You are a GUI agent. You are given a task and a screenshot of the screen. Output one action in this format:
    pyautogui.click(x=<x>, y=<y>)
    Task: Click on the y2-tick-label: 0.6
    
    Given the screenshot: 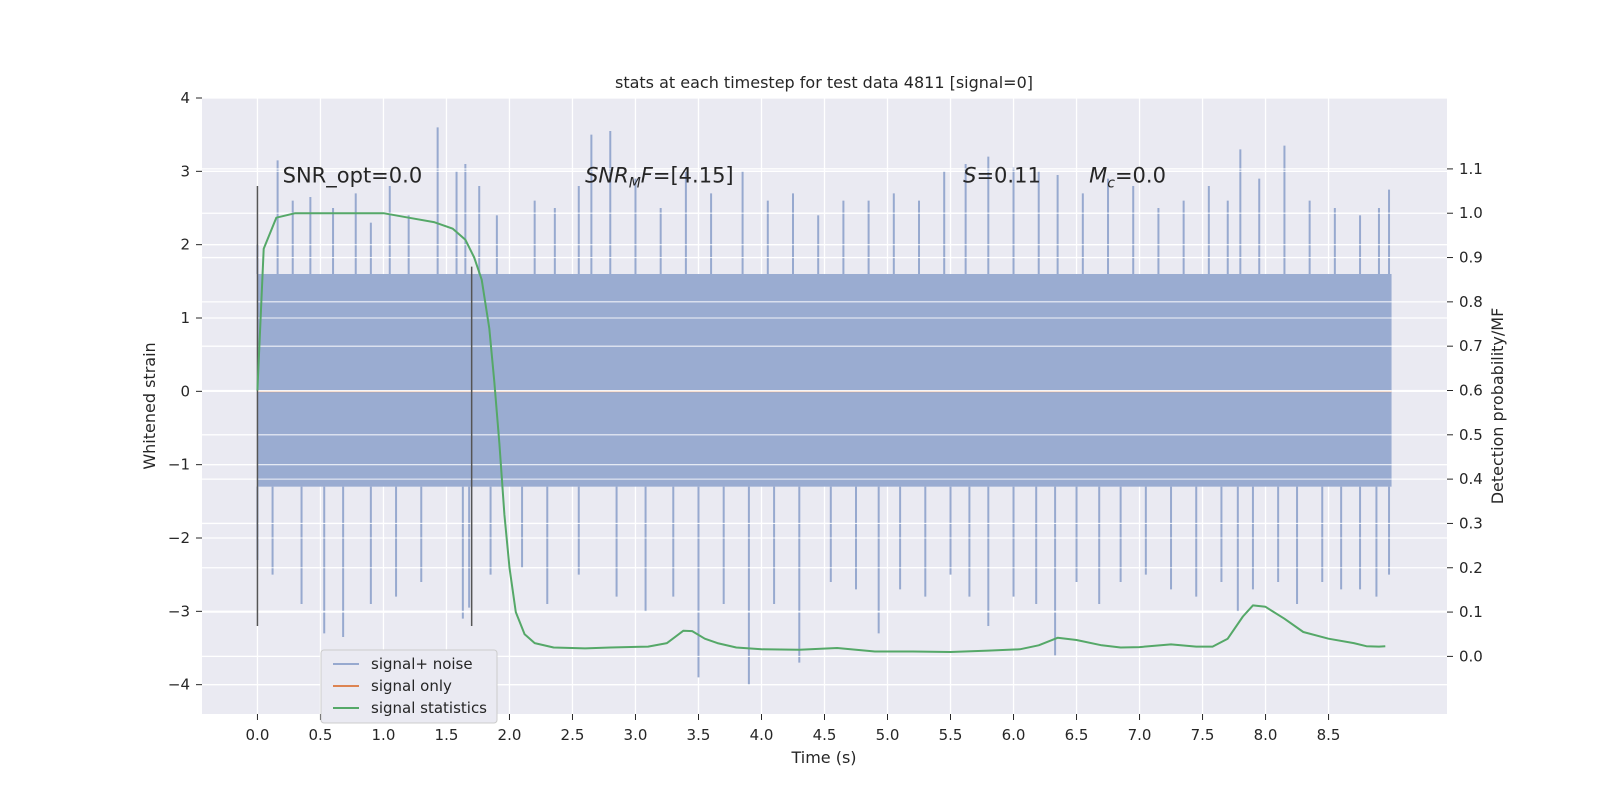 What is the action you would take?
    pyautogui.click(x=1471, y=390)
    